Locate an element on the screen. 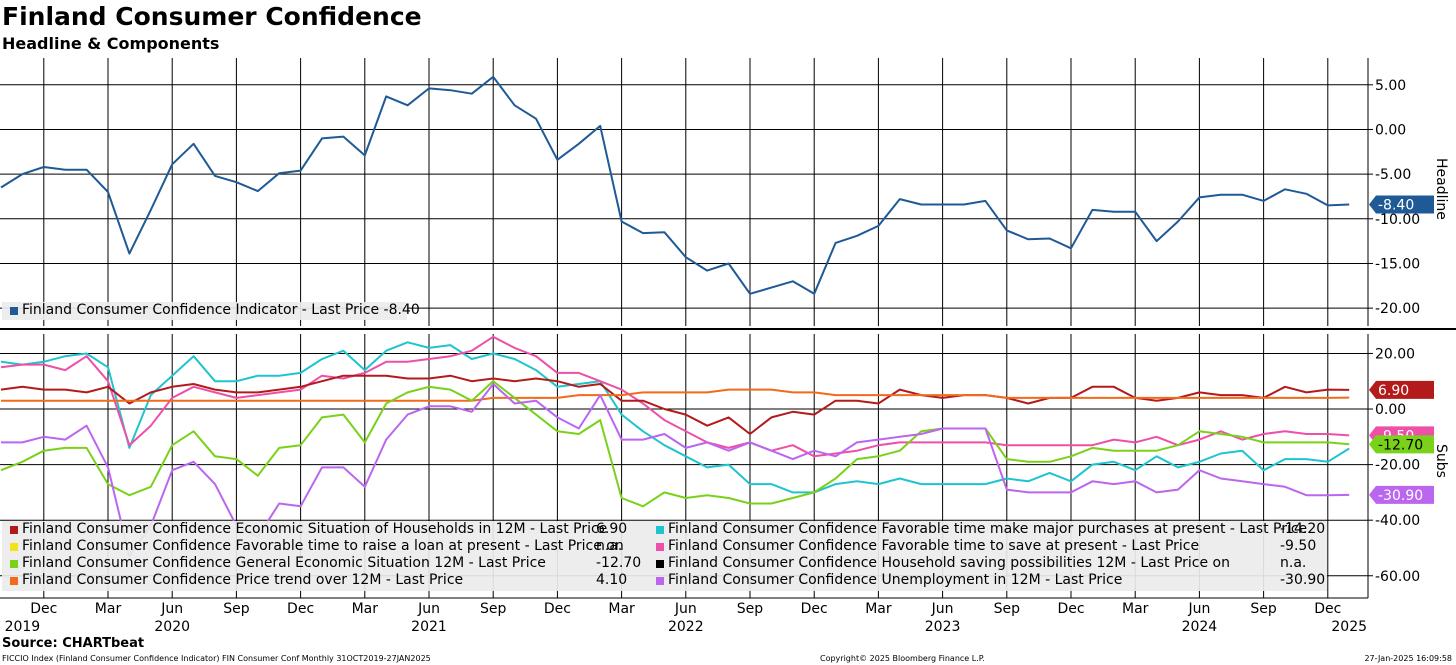 The width and height of the screenshot is (1456, 665). subs-5-last-value-box is located at coordinates (1401, 494).